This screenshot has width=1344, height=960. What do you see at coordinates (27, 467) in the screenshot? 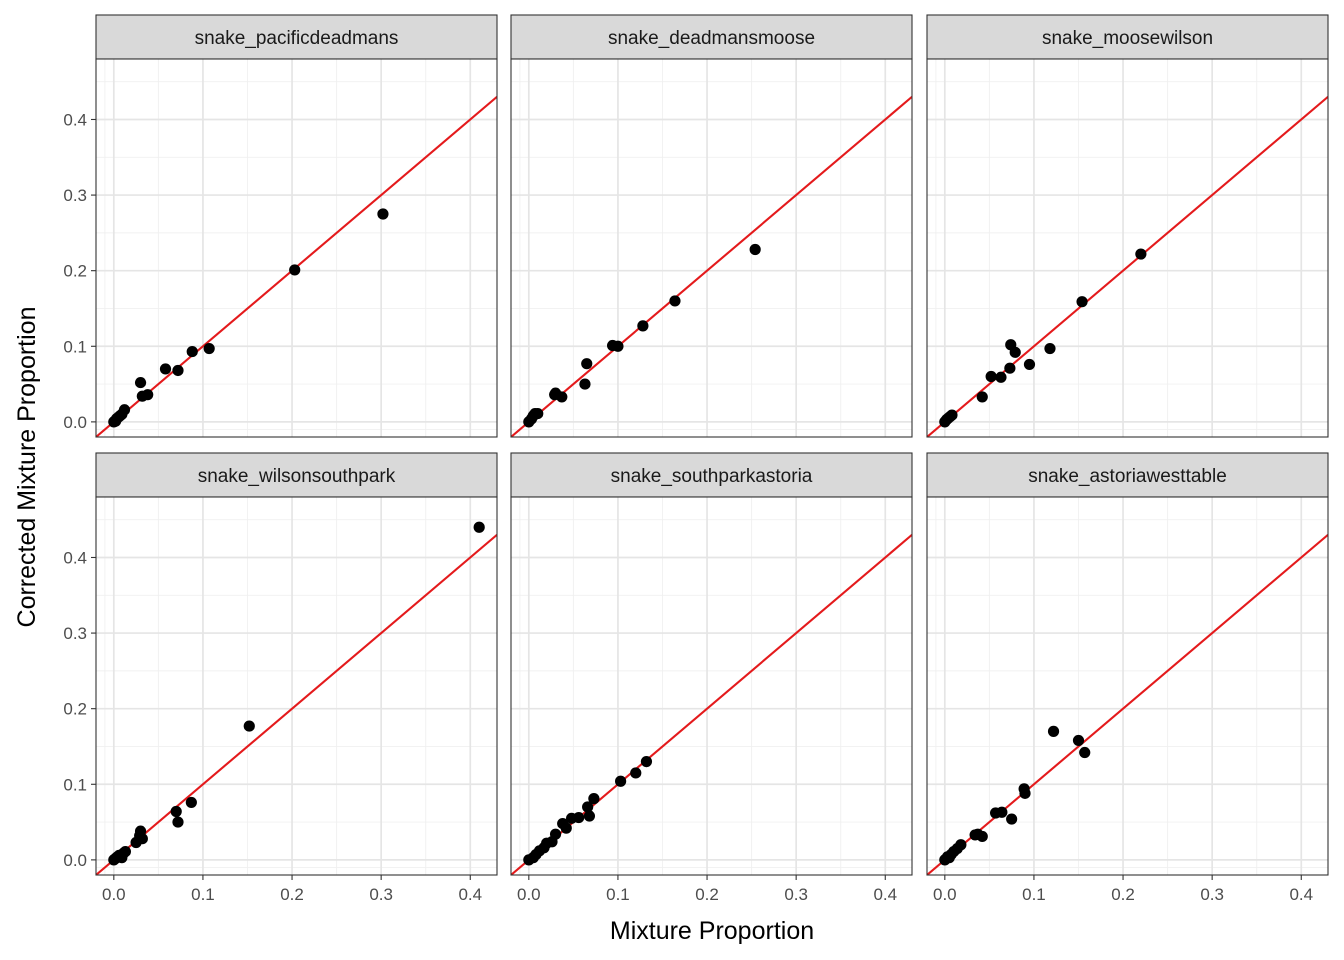
I see `y-axis-title: Corrected Mixture Proportion` at bounding box center [27, 467].